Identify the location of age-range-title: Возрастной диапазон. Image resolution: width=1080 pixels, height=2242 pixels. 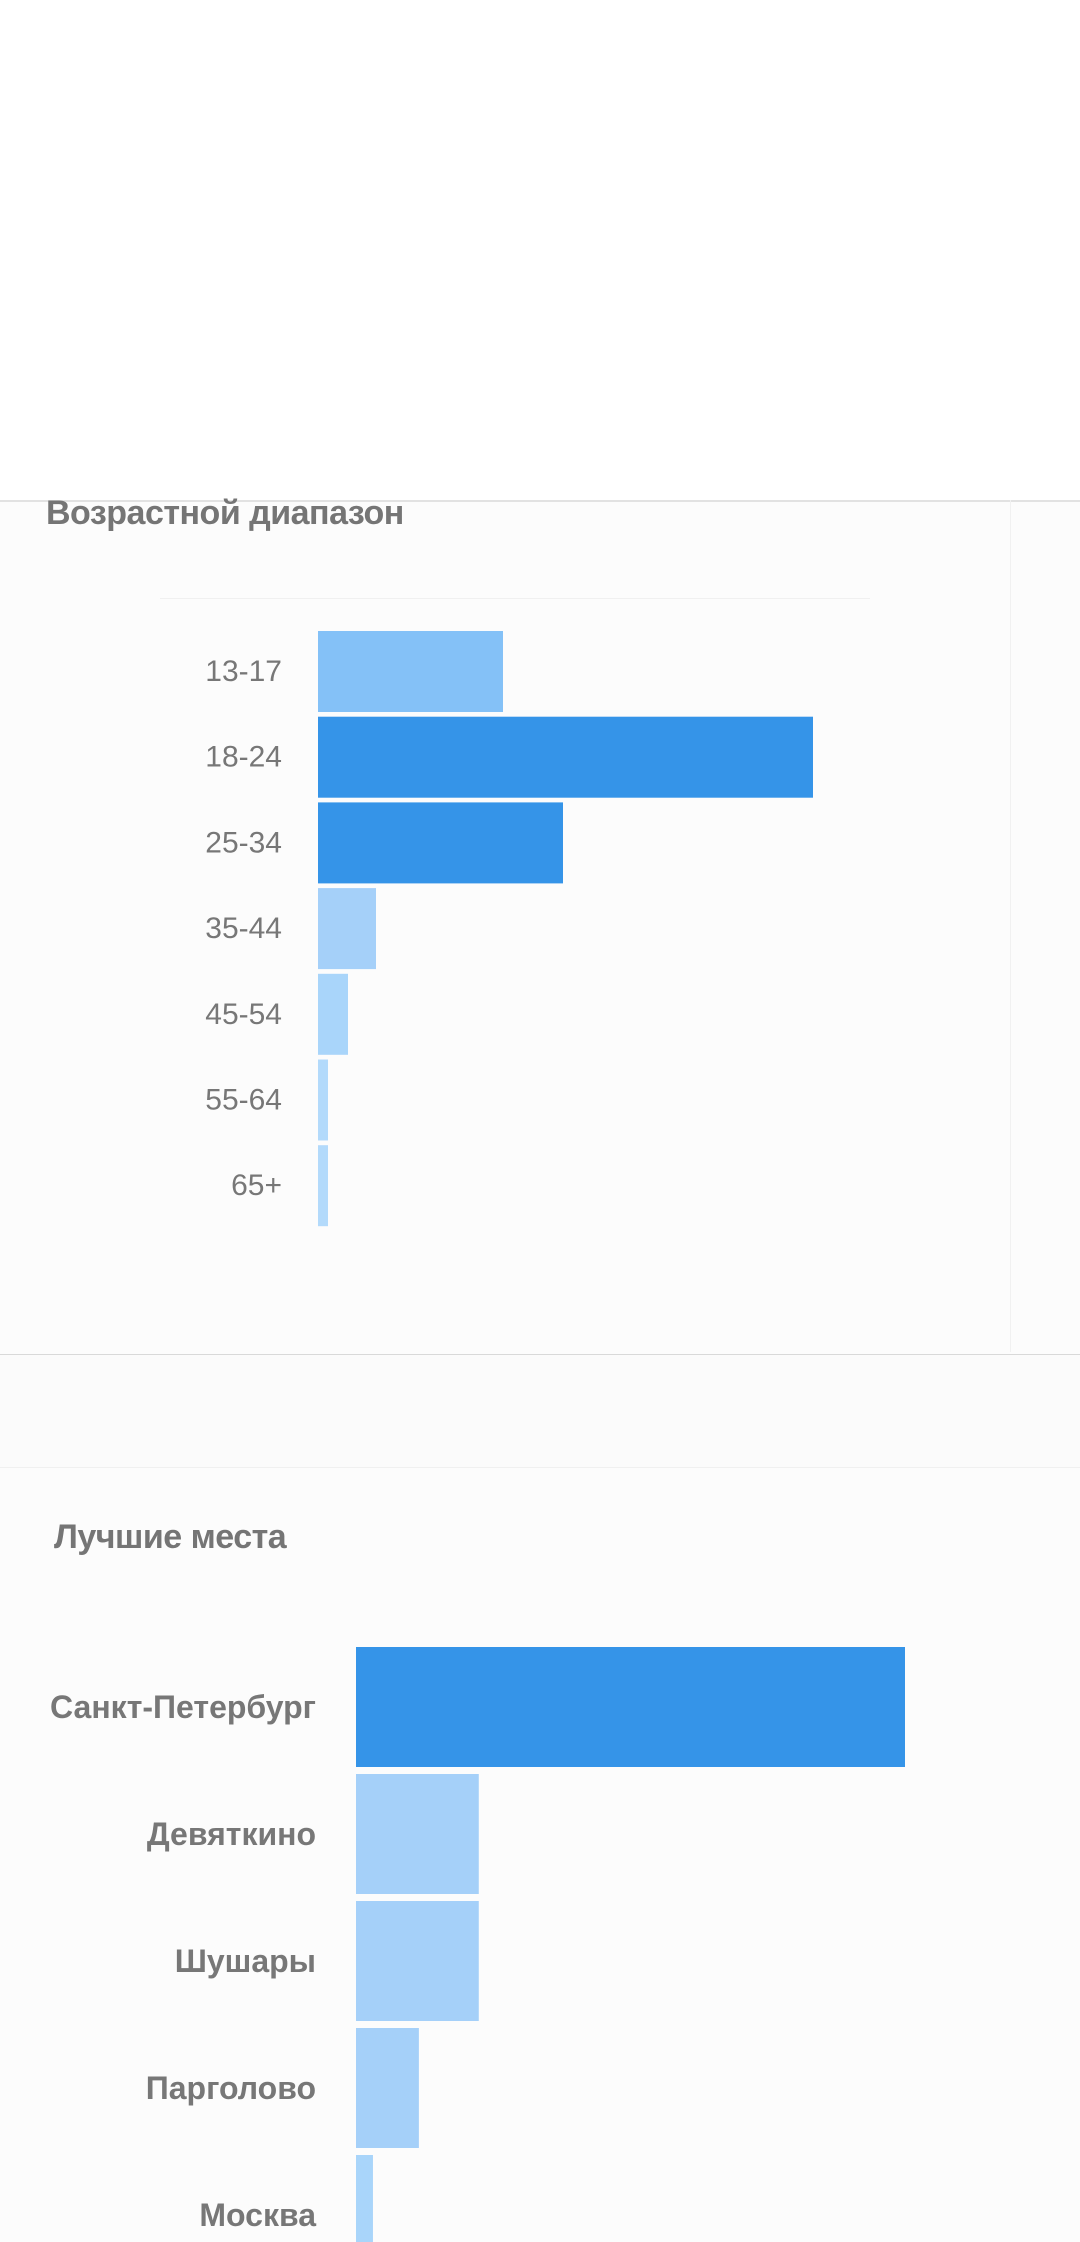
(225, 513).